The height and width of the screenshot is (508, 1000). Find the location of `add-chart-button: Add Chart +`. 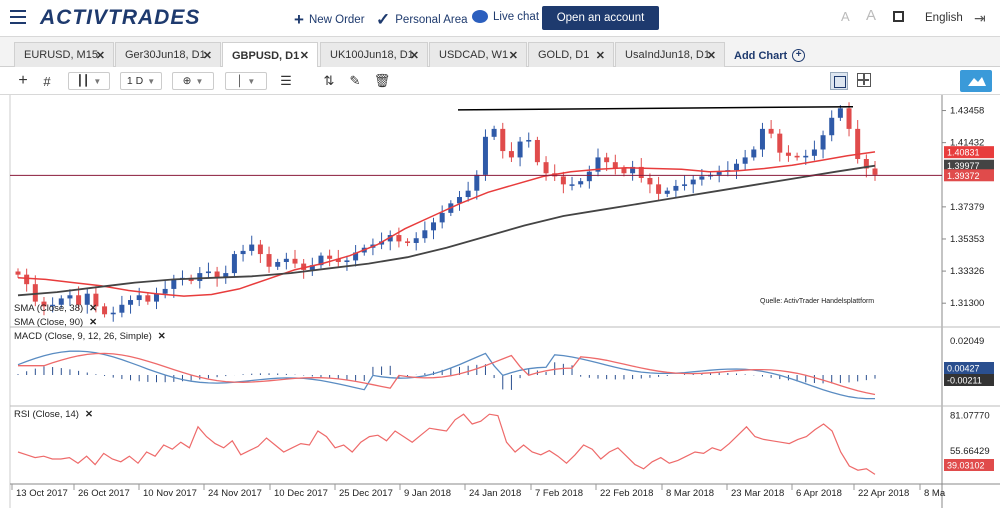

add-chart-button: Add Chart + is located at coordinates (770, 55).